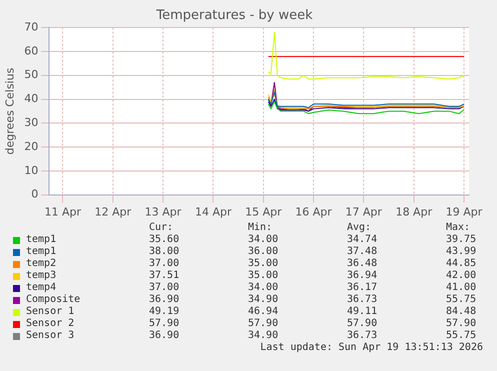  I want to click on y-tick-label: 40, so click(31, 99).